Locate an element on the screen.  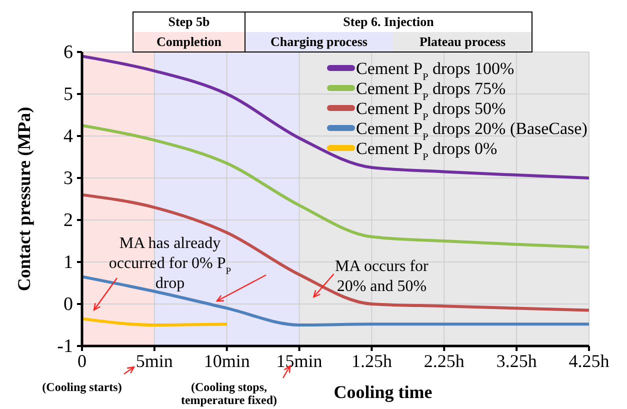
x-tick-label: 4.25h is located at coordinates (589, 361).